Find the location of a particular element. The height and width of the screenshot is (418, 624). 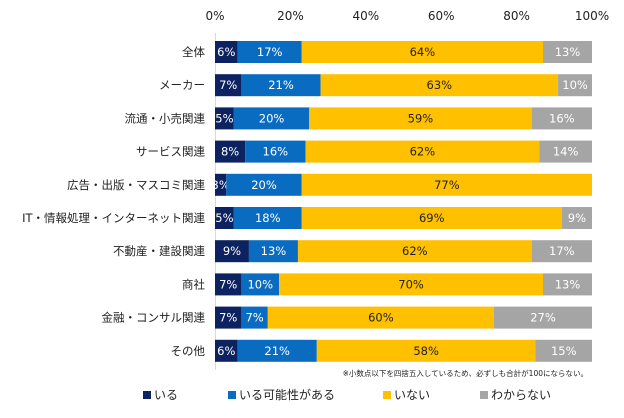

category-label: 商社 is located at coordinates (193, 284).